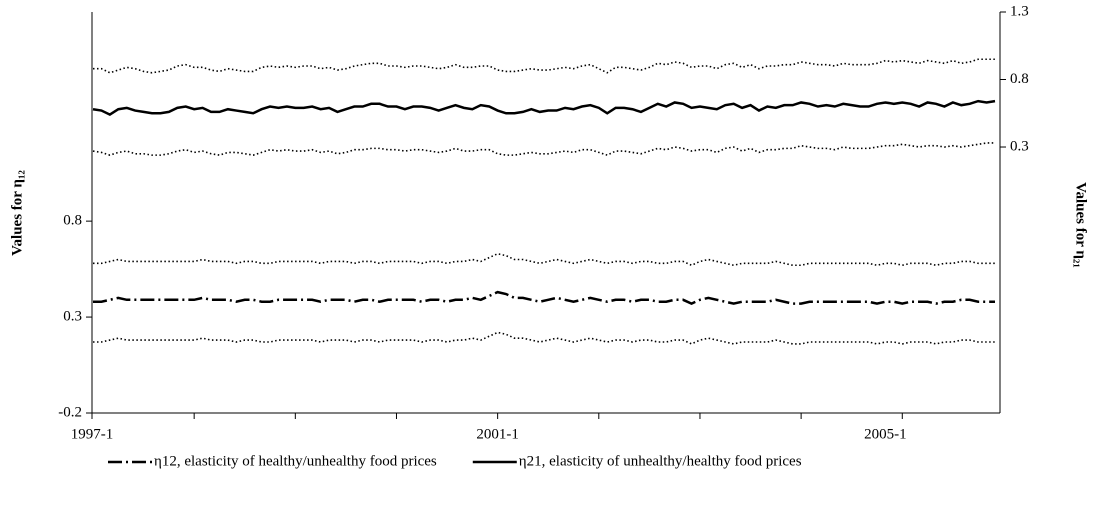 The width and height of the screenshot is (1097, 505). Describe the element at coordinates (70, 412) in the screenshot. I see `y-tick-label: -0.2` at that location.